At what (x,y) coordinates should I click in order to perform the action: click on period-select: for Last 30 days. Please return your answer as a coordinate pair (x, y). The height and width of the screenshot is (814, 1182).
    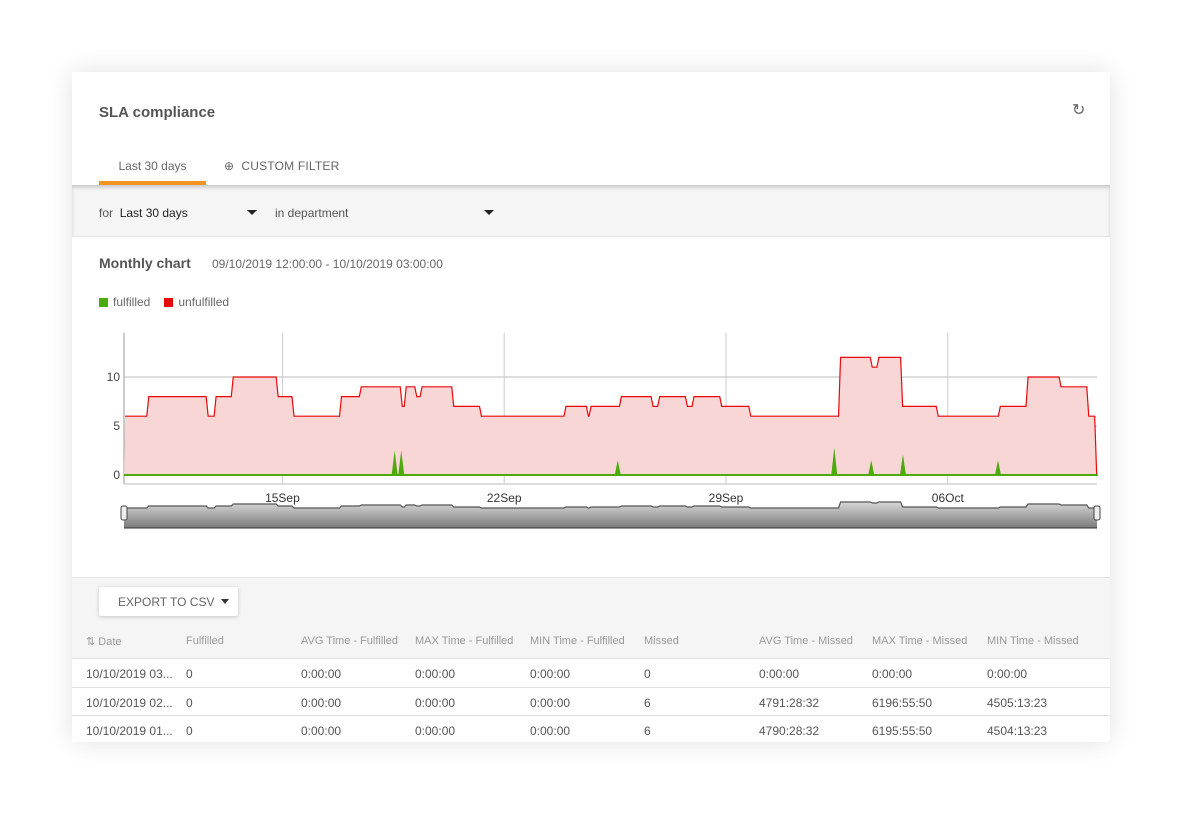
    Looking at the image, I should click on (143, 213).